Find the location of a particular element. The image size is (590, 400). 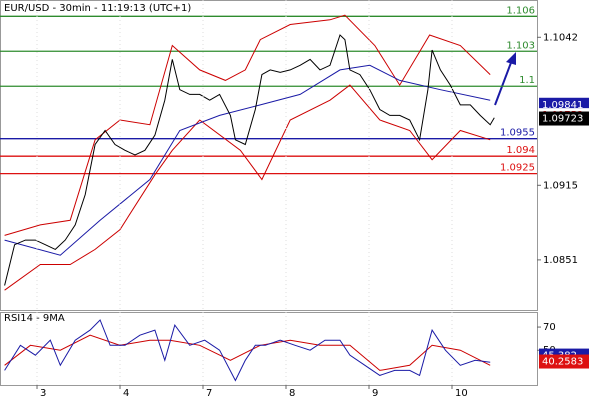

level-label: 1.1 is located at coordinates (527, 80).